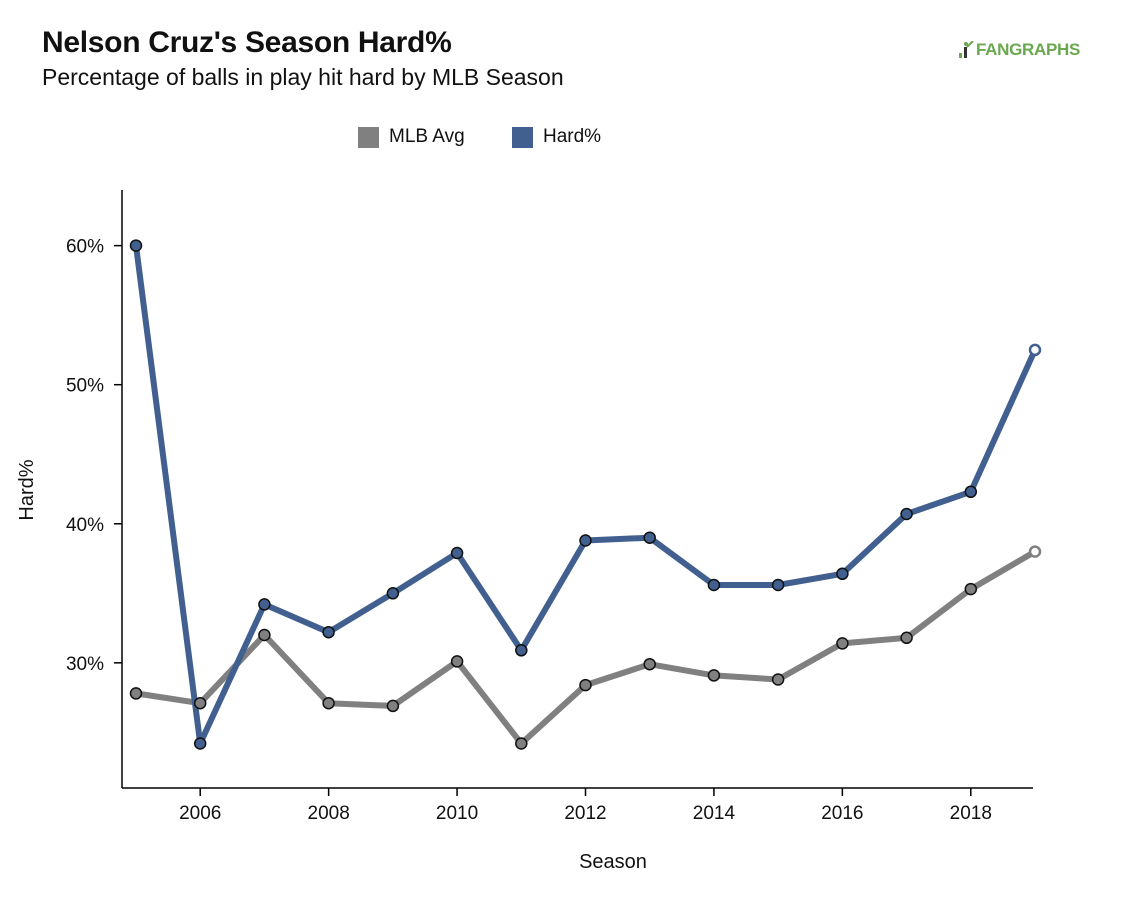 This screenshot has height=914, width=1122. Describe the element at coordinates (457, 813) in the screenshot. I see `x-tick-label: 2010` at that location.